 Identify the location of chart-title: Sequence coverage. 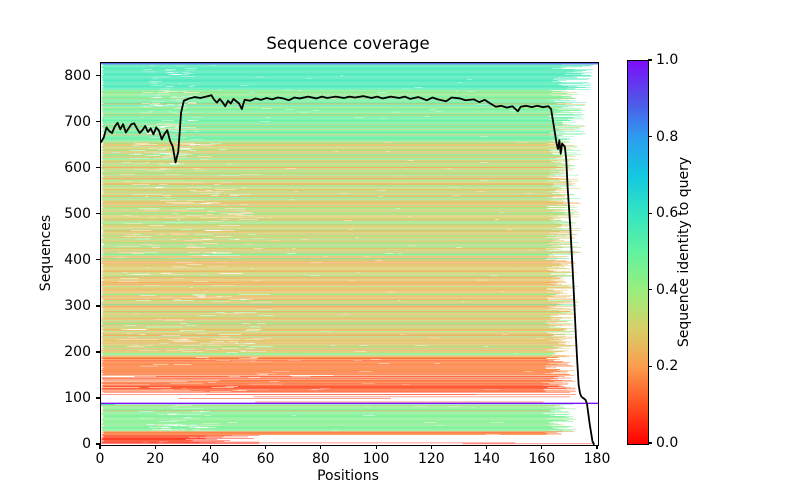
(348, 43).